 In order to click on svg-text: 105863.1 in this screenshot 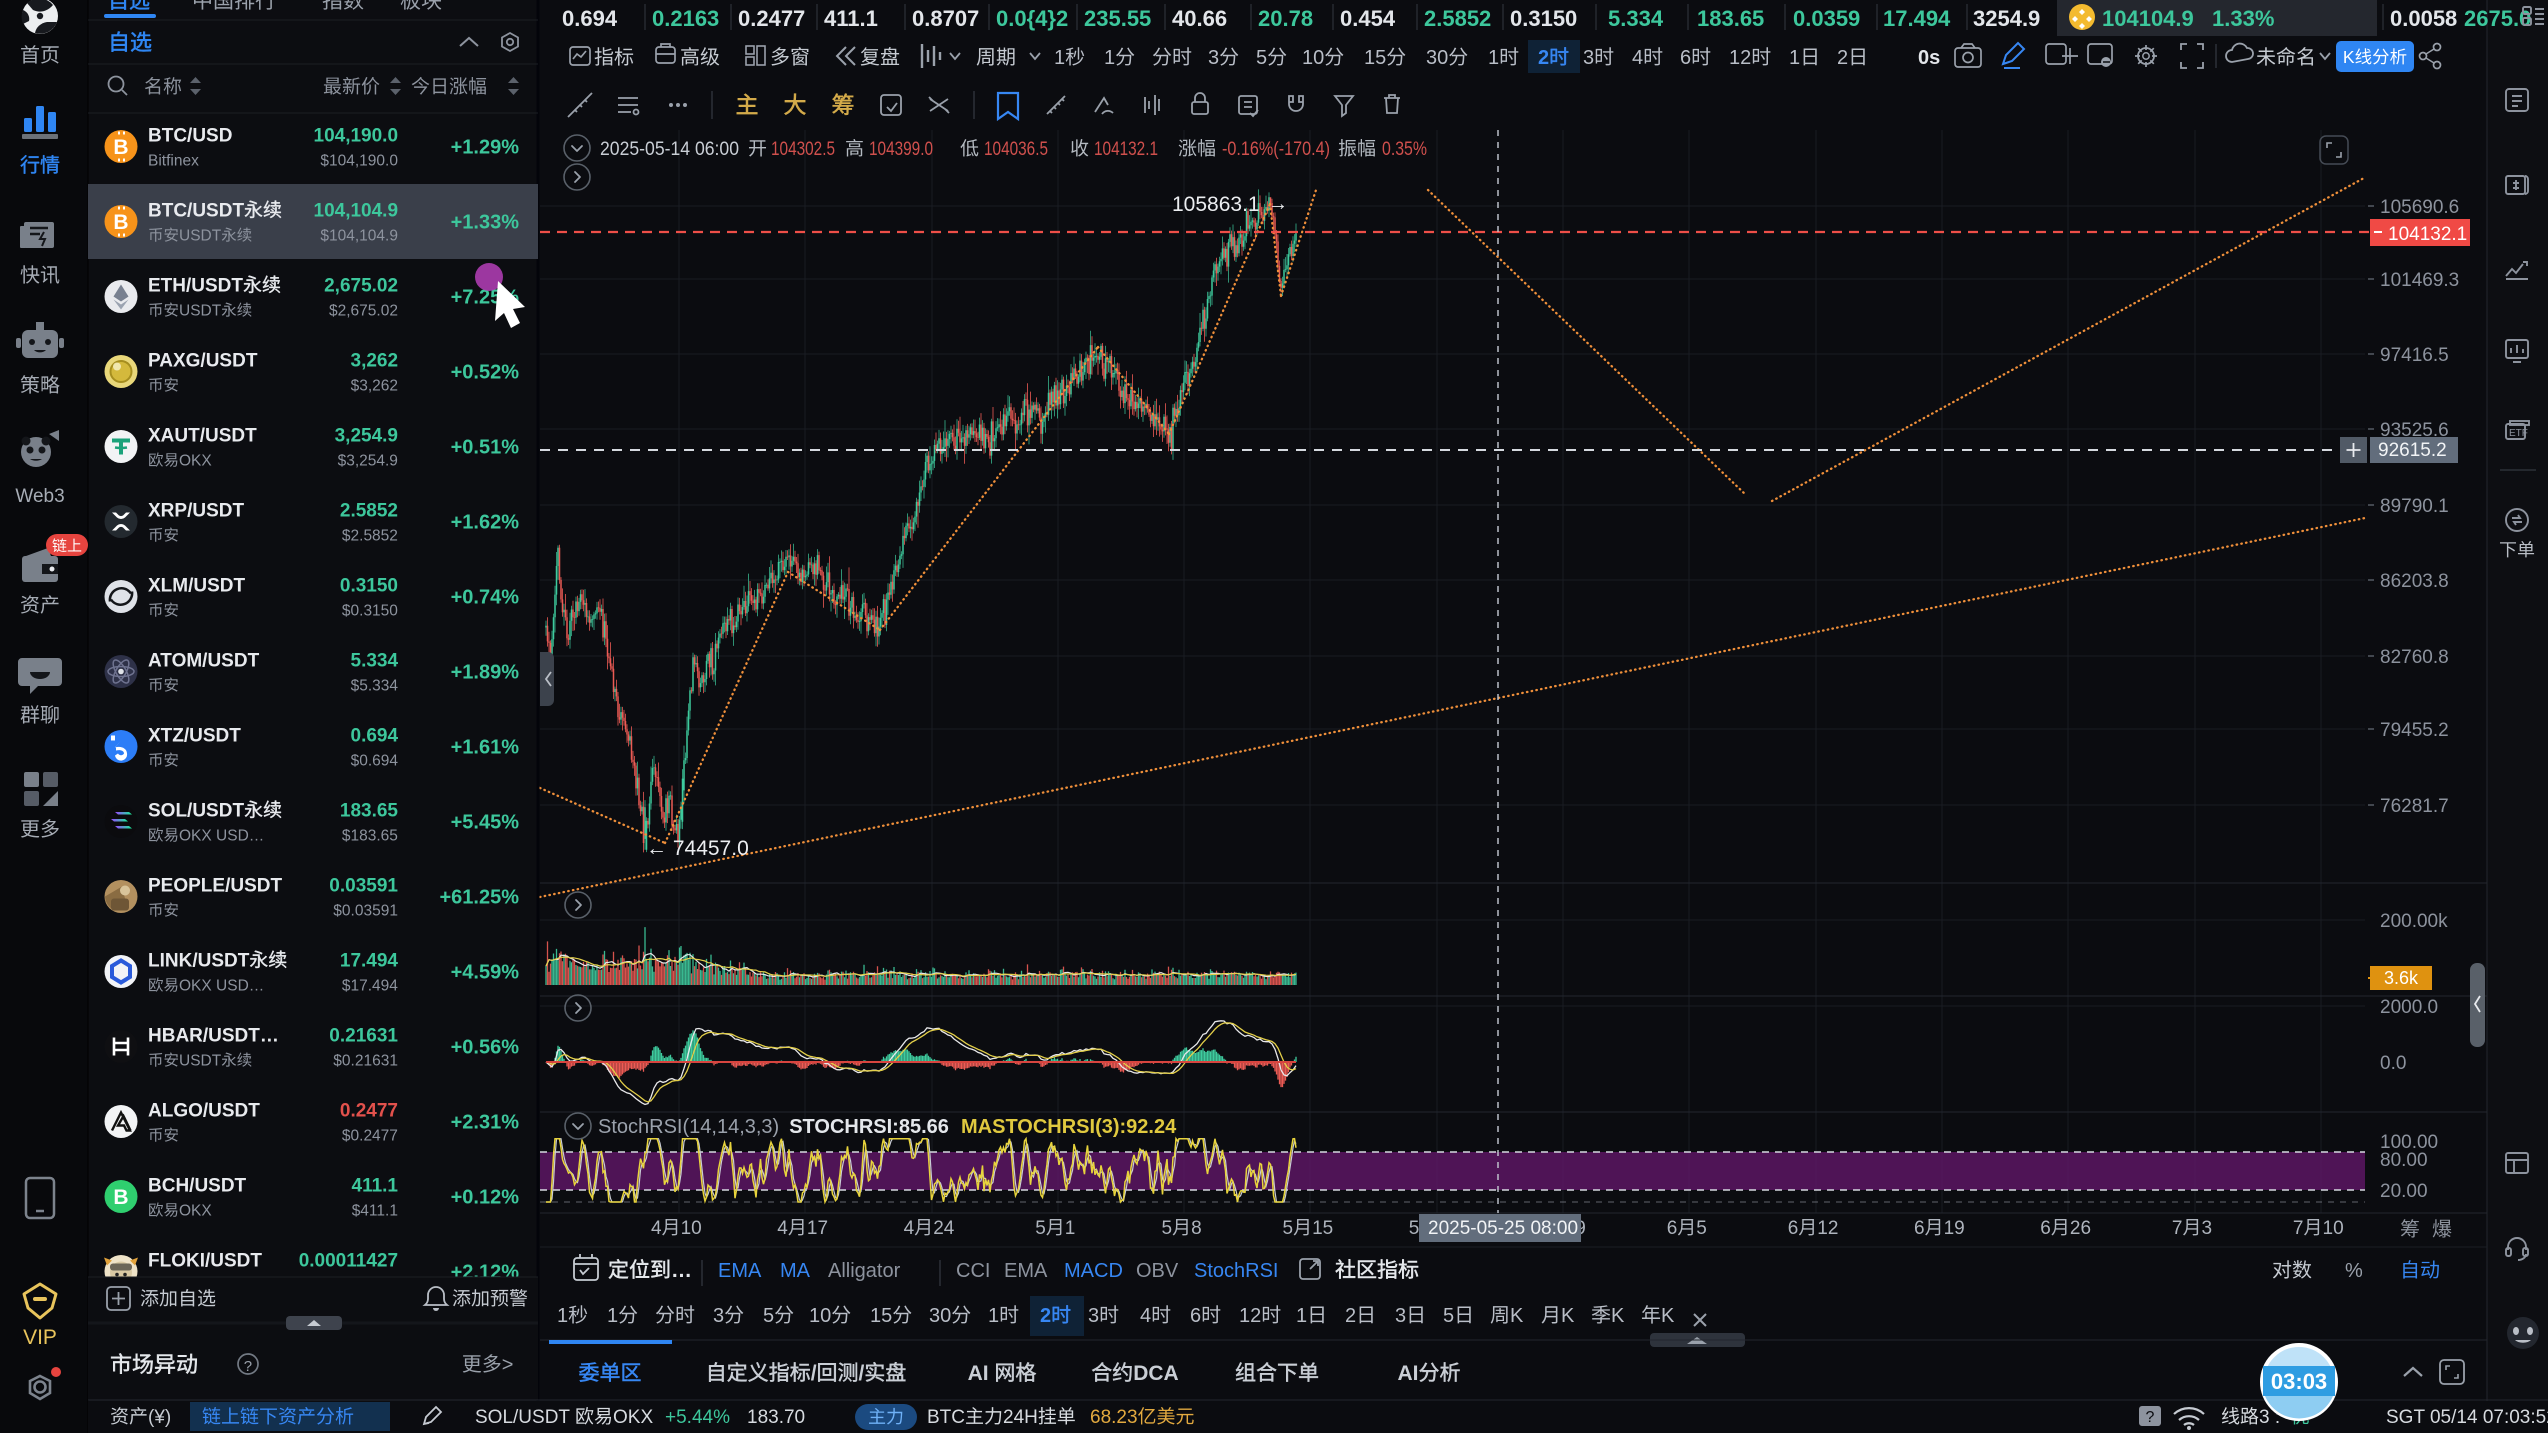, I will do `click(1216, 204)`.